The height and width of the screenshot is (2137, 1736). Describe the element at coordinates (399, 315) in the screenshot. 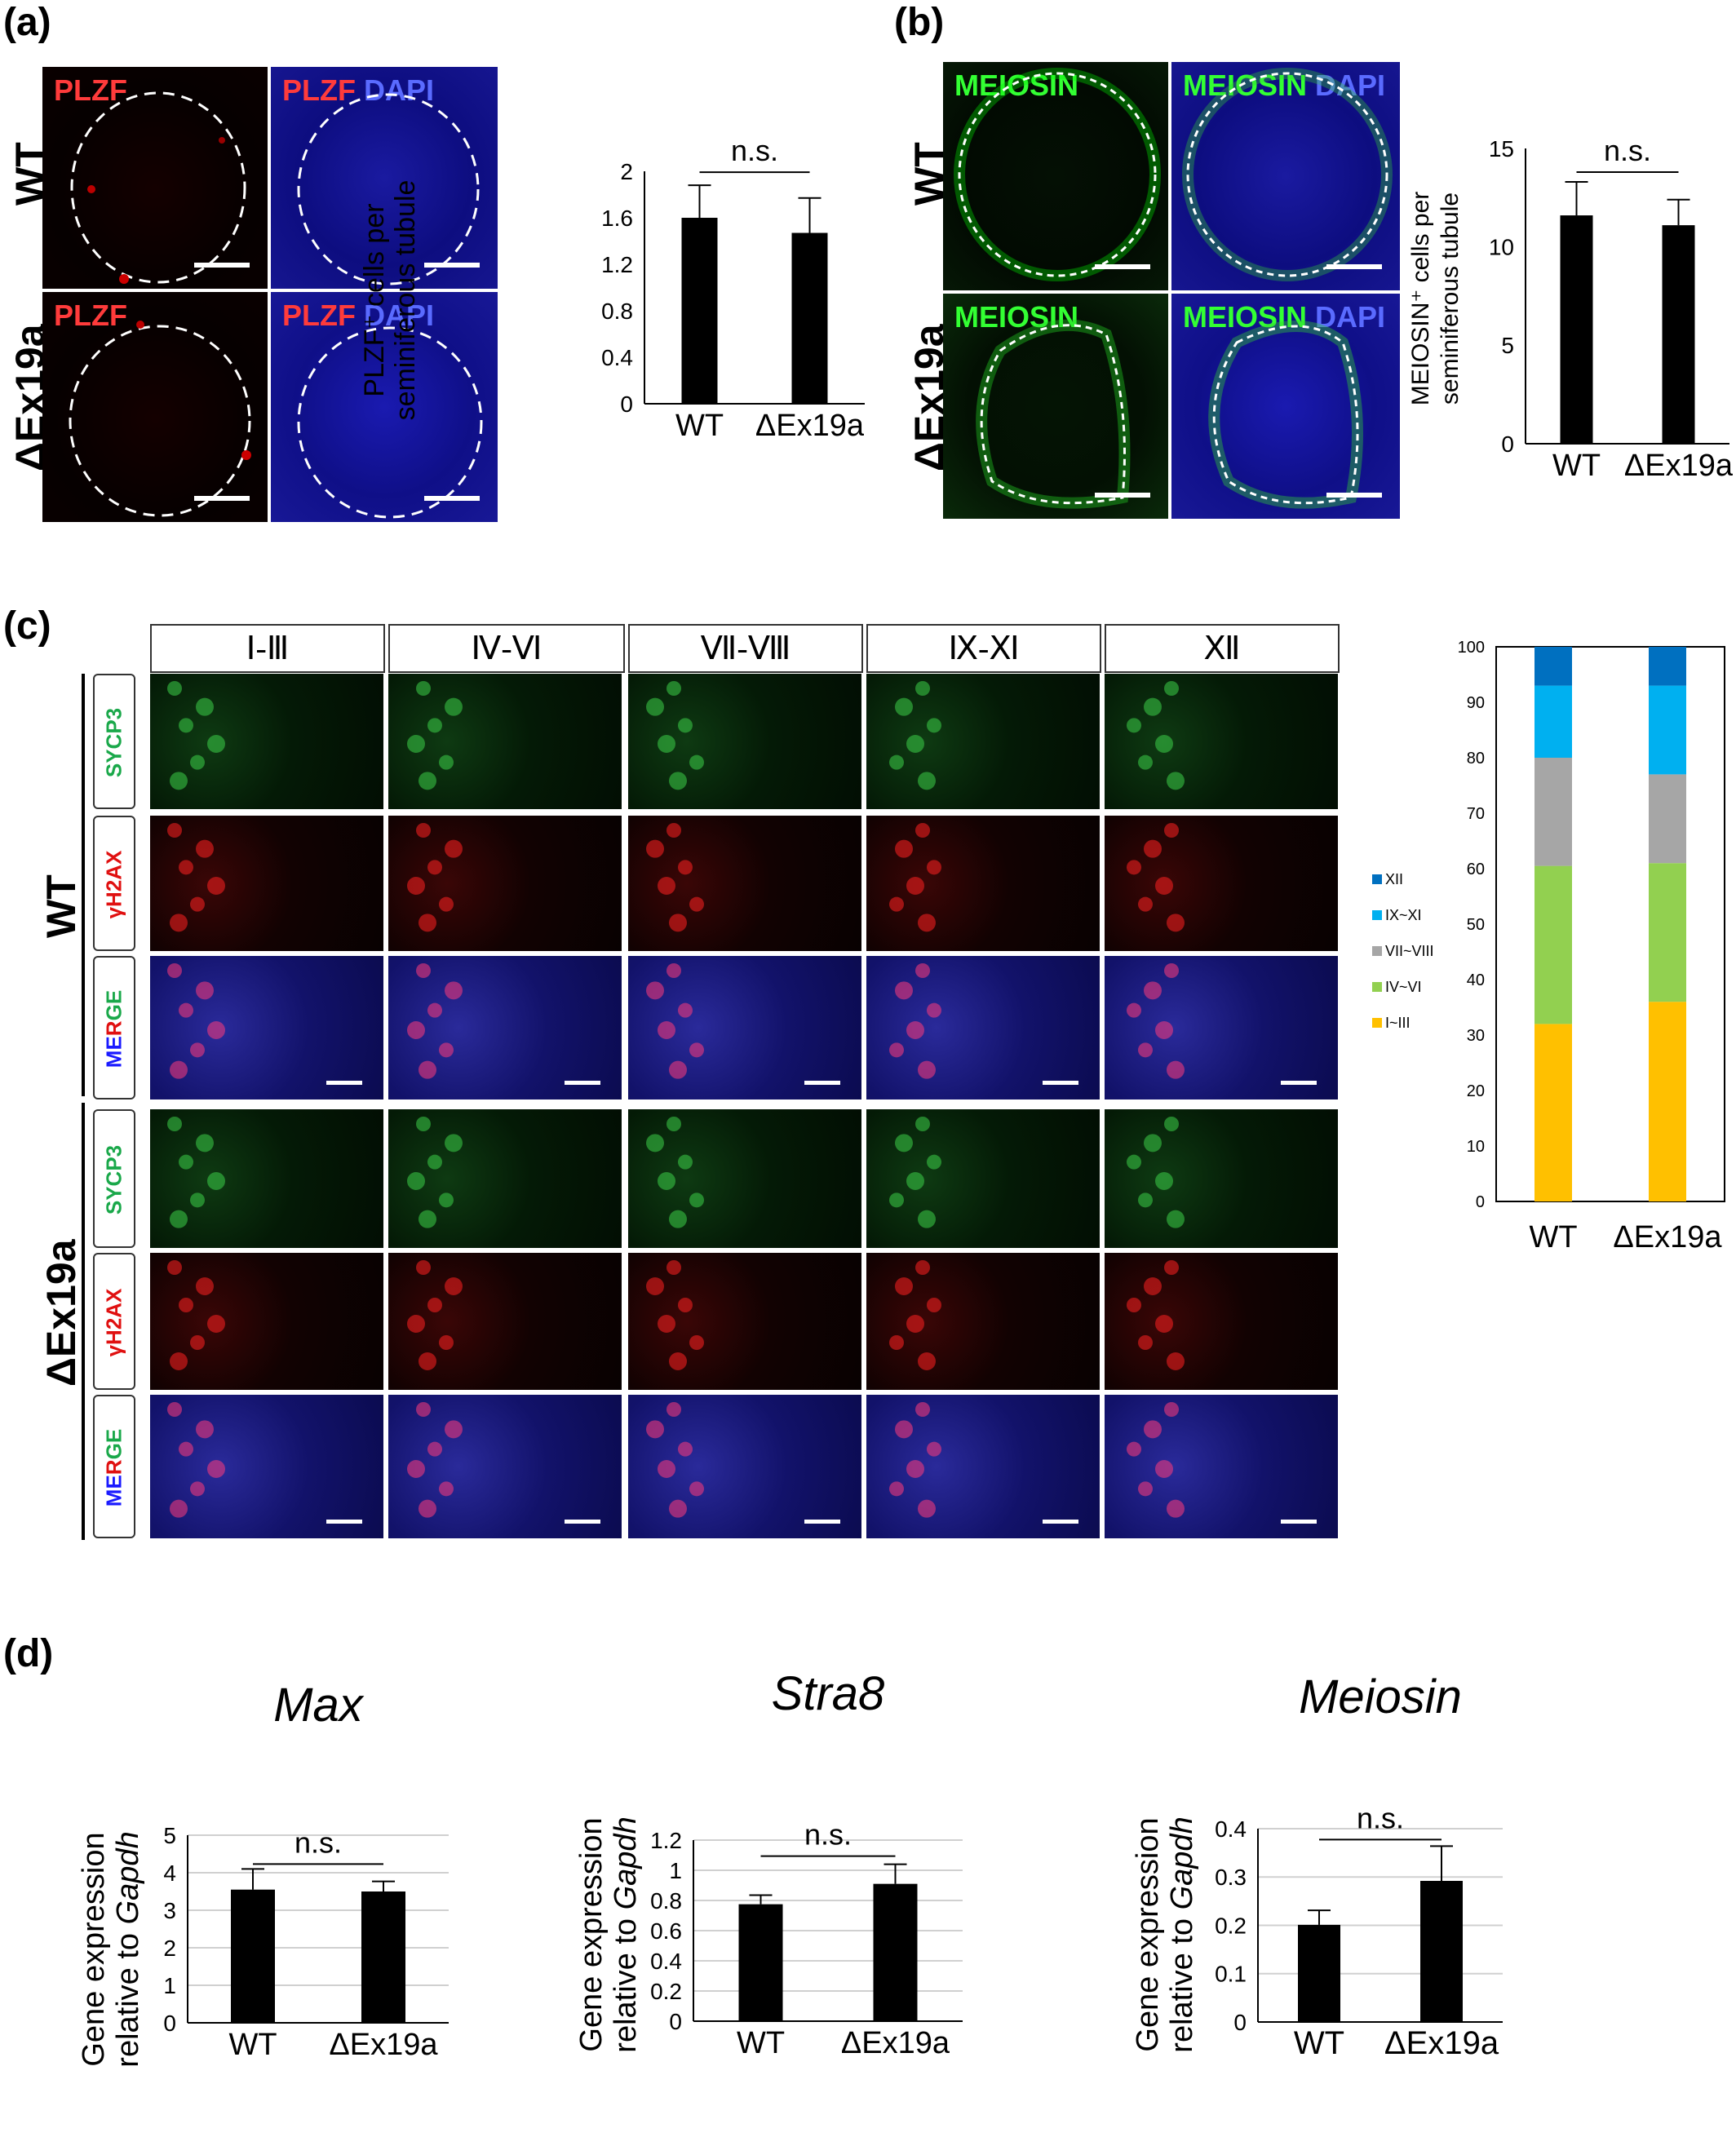

I see `stain-label-dapi: DAPI` at that location.